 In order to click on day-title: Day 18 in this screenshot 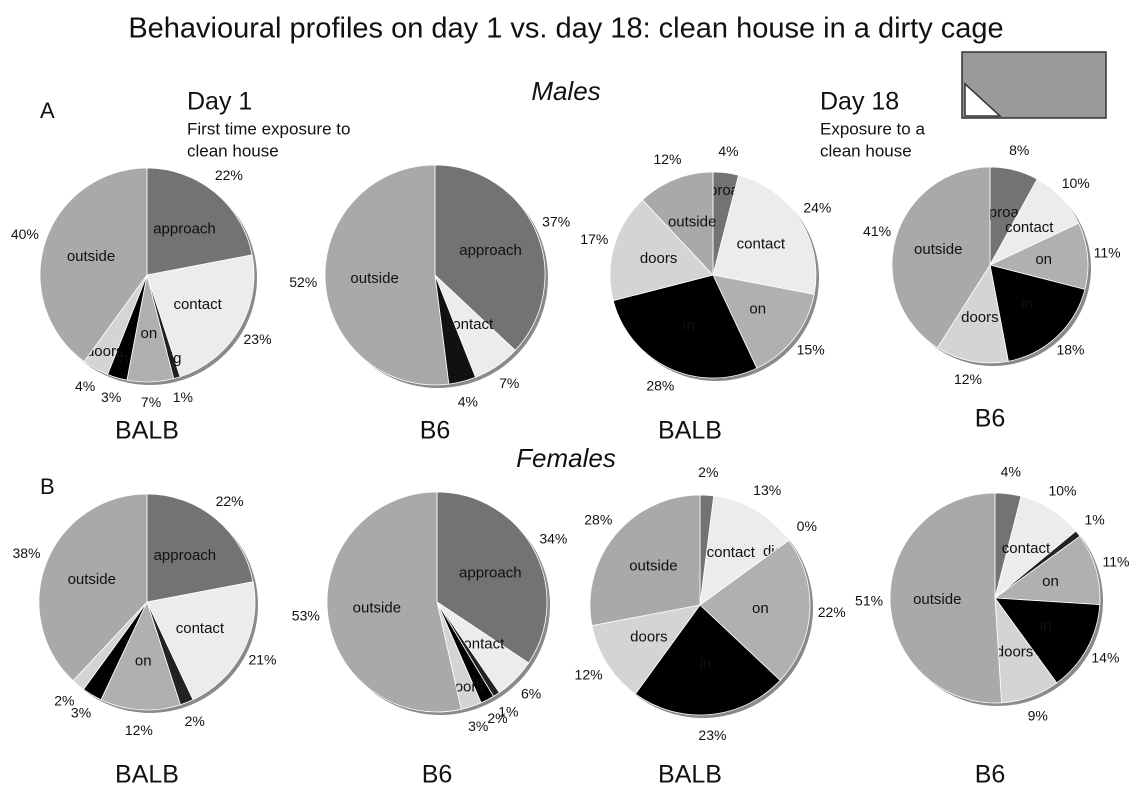, I will do `click(859, 102)`.